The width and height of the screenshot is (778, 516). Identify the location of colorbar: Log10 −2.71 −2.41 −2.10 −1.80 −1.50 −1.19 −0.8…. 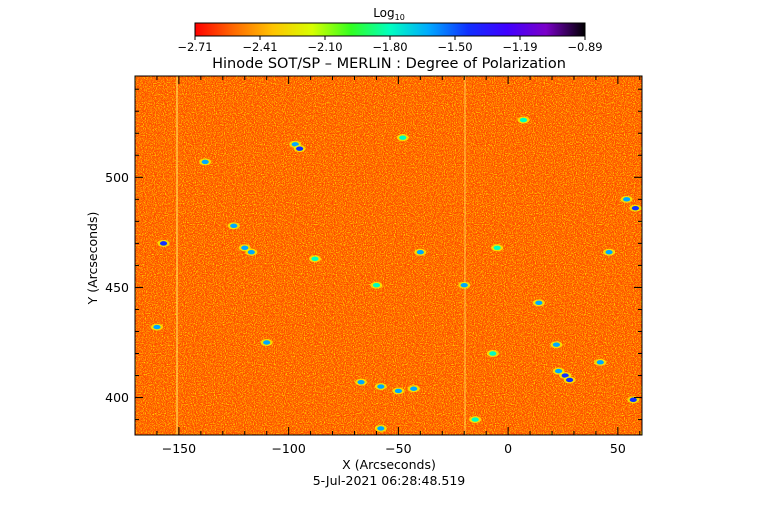
(389, 30).